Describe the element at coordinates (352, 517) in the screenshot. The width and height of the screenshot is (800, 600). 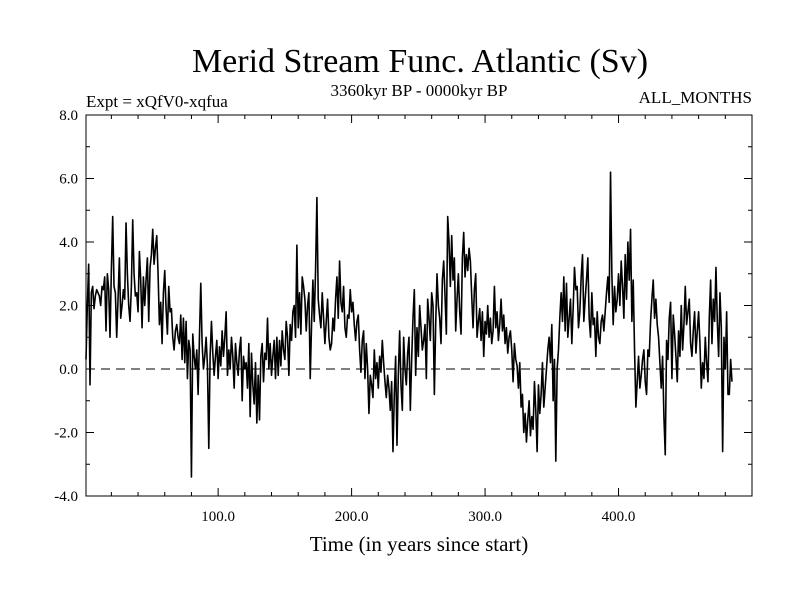
I see `x-tick-label: 200.0` at that location.